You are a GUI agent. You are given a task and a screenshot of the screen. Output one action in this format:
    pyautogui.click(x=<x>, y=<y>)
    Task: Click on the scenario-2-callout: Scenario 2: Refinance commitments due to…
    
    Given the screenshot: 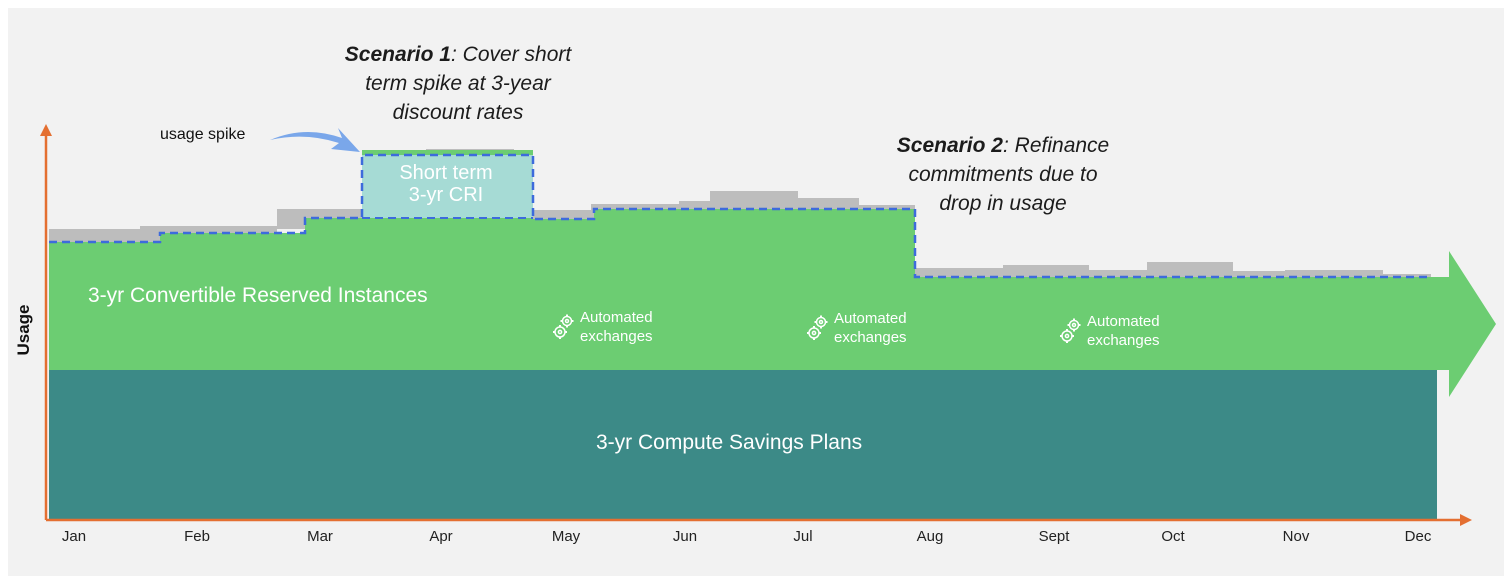 What is the action you would take?
    pyautogui.click(x=1003, y=174)
    